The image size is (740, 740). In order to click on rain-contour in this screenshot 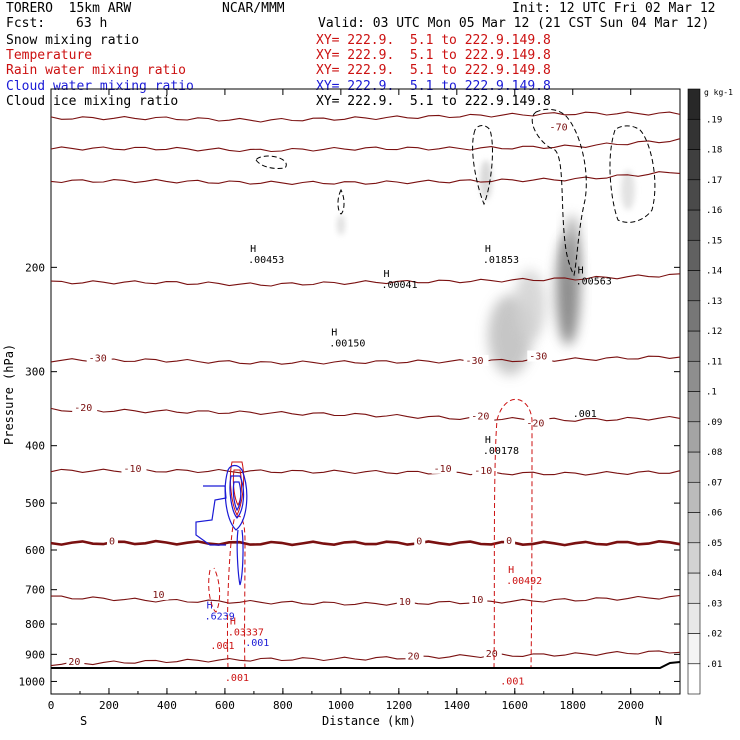, I will do `click(513, 533)`.